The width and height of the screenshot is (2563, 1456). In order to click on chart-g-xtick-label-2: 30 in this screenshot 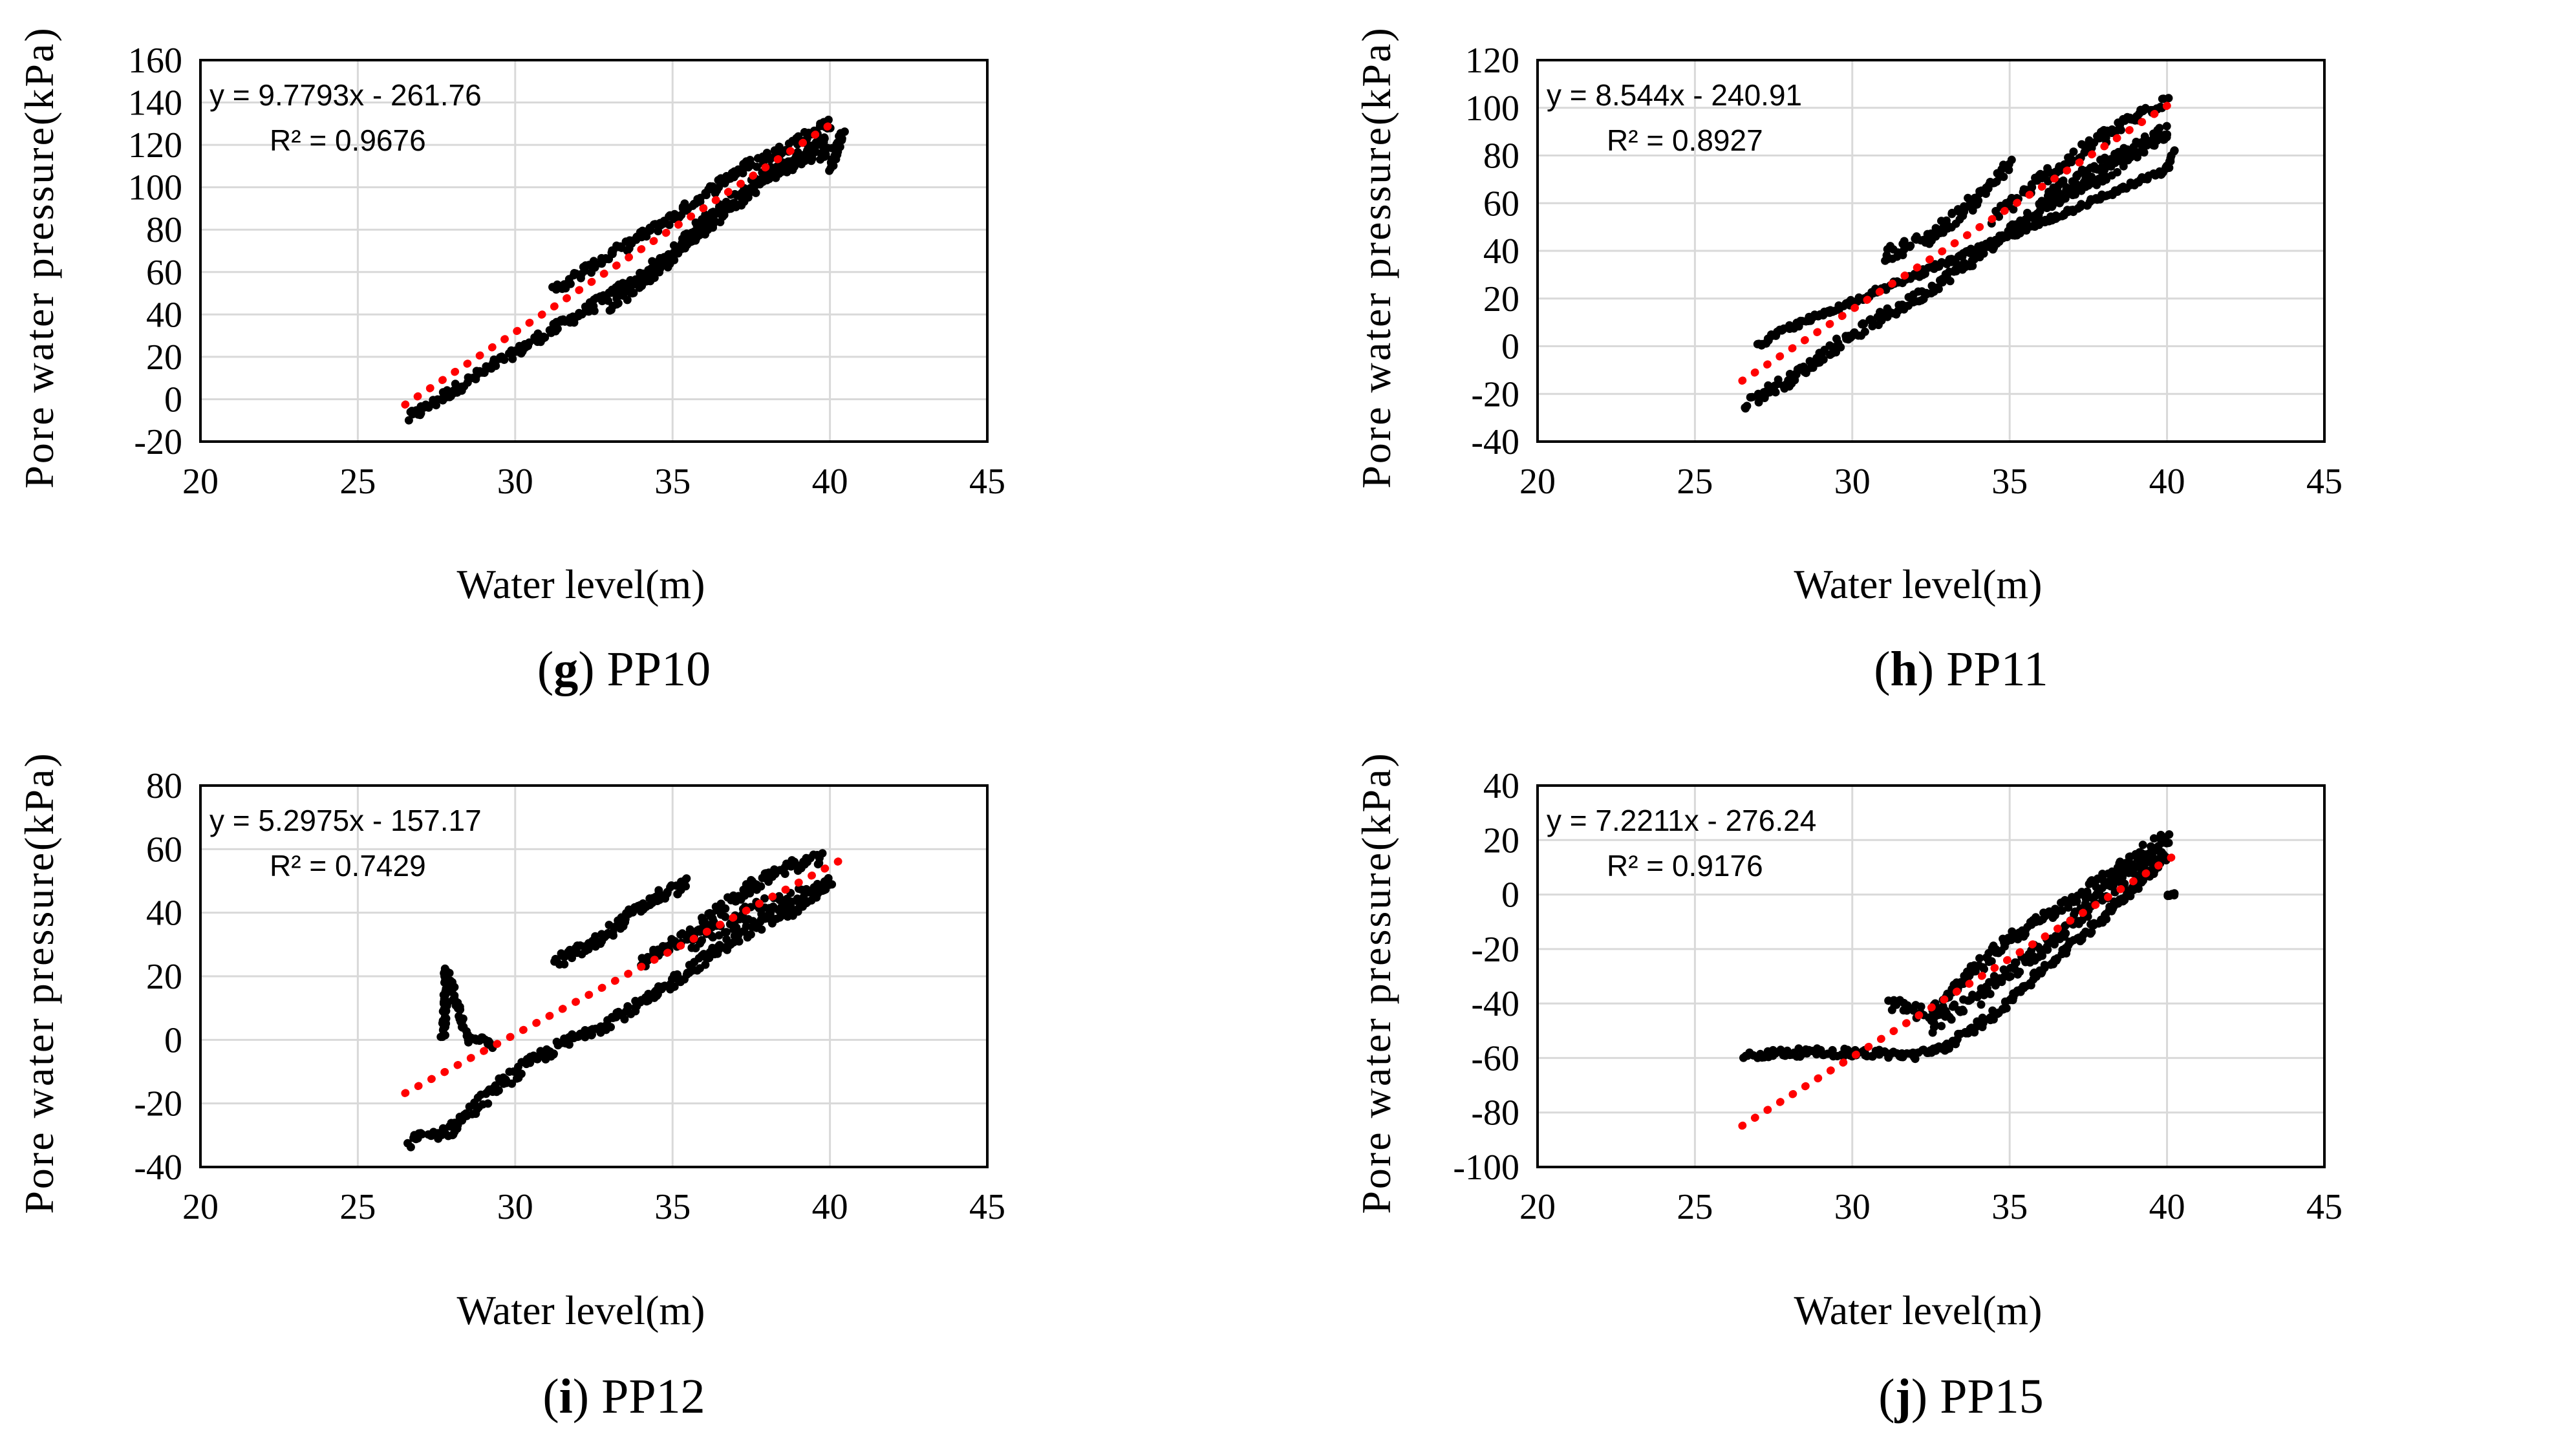, I will do `click(515, 482)`.